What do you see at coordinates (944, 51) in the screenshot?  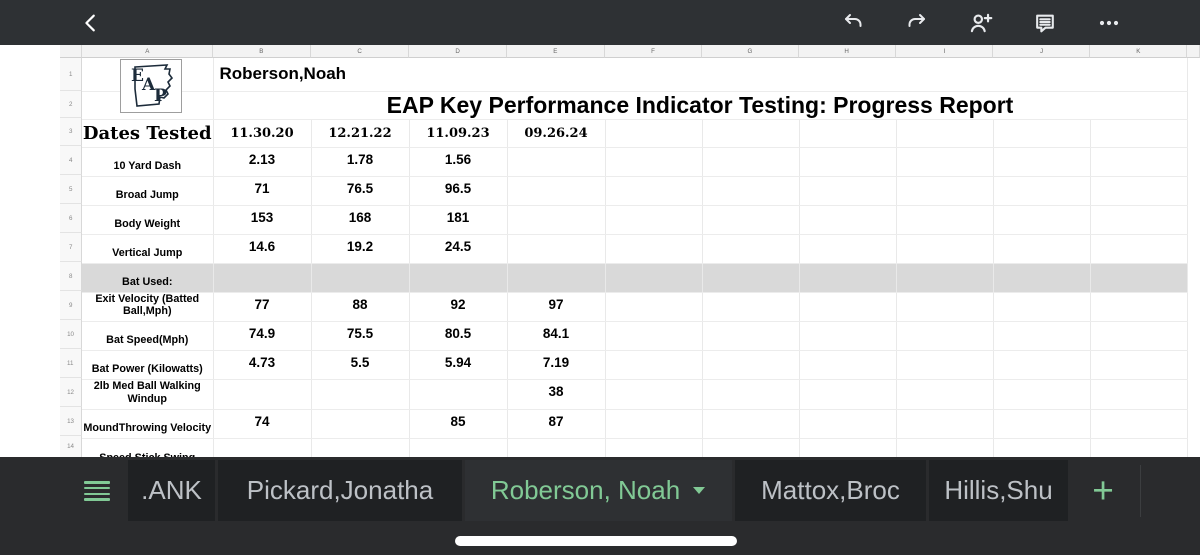 I see `column-header-I: I` at bounding box center [944, 51].